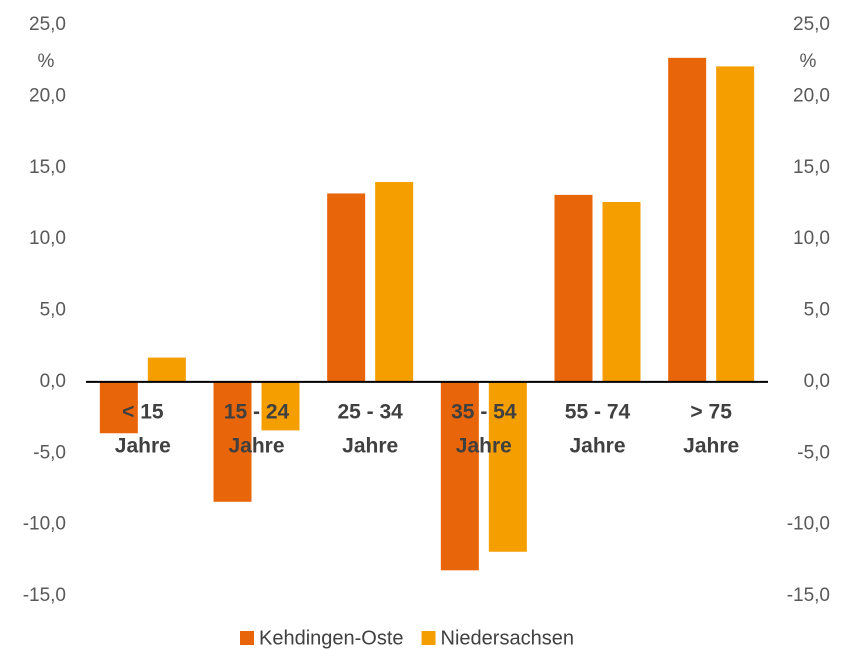 The width and height of the screenshot is (847, 651). Describe the element at coordinates (598, 412) in the screenshot. I see `x-tick-label: 55 - 74` at that location.